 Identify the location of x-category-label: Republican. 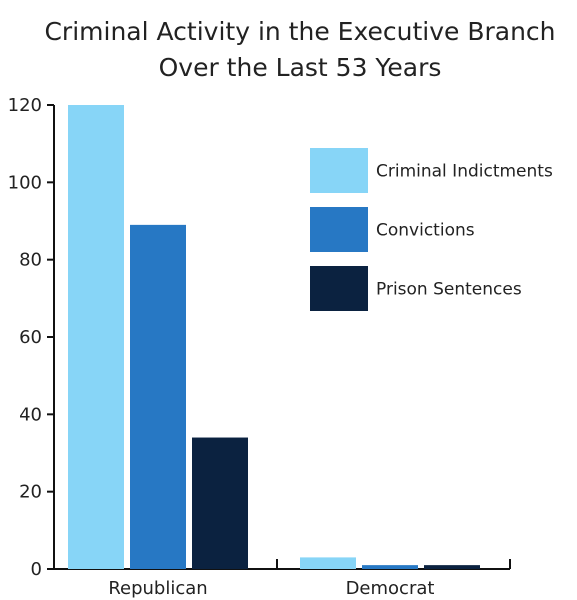
(157, 588).